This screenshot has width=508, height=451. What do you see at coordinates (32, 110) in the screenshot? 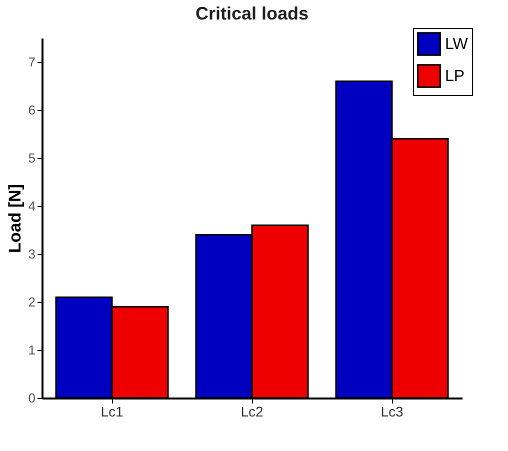
I see `y-tick-label: 6` at bounding box center [32, 110].